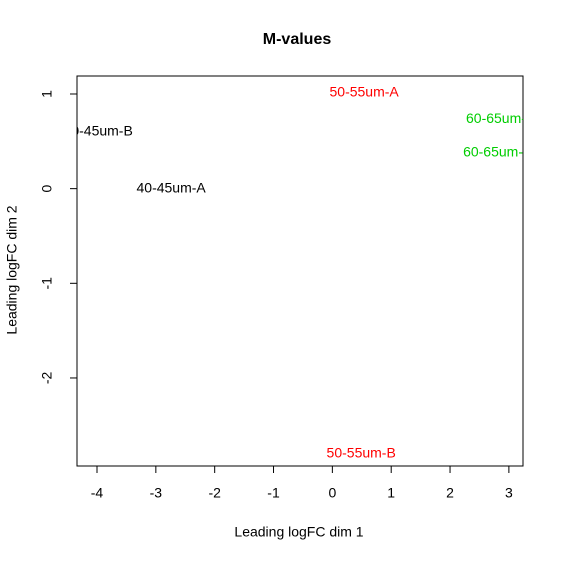  Describe the element at coordinates (332, 493) in the screenshot. I see `x-tick-label: 0` at that location.